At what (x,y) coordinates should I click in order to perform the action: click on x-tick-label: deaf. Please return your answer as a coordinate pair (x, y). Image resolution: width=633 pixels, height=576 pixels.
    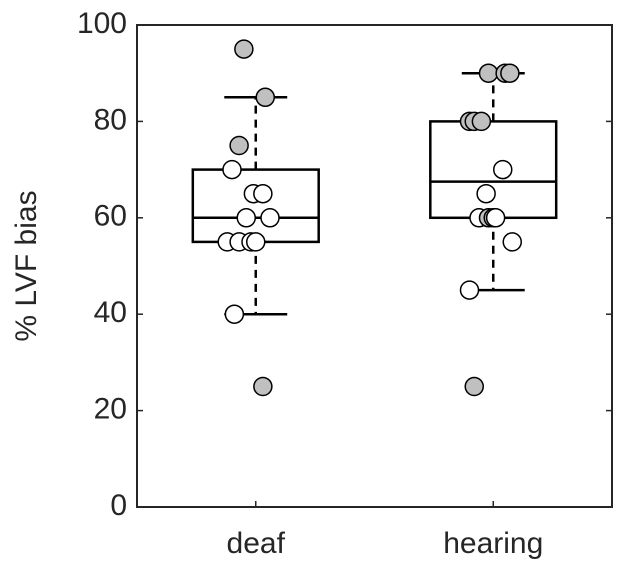
    Looking at the image, I should click on (256, 543).